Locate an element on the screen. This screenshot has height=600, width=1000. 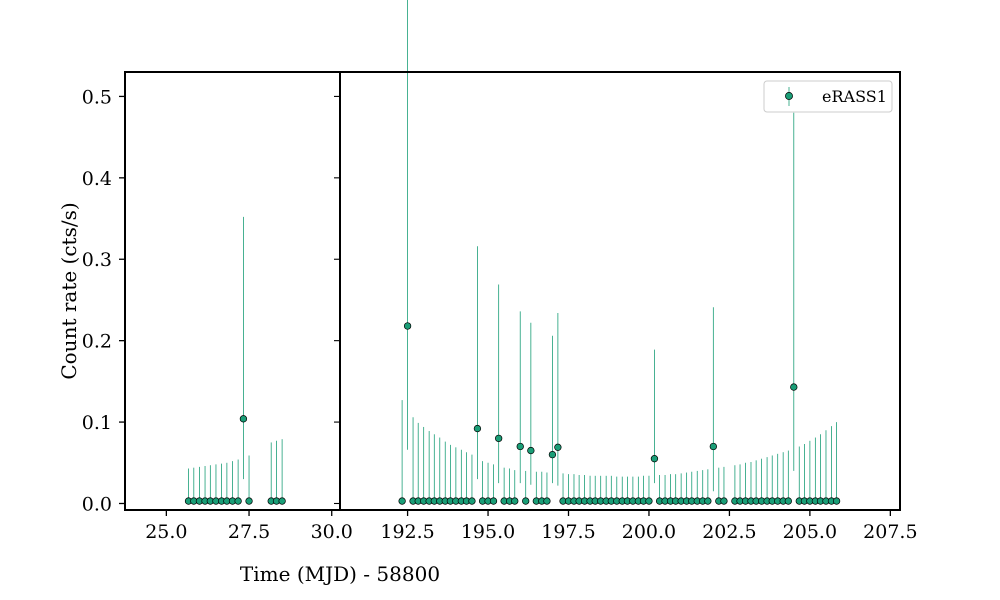
legend-frame is located at coordinates (828, 96).